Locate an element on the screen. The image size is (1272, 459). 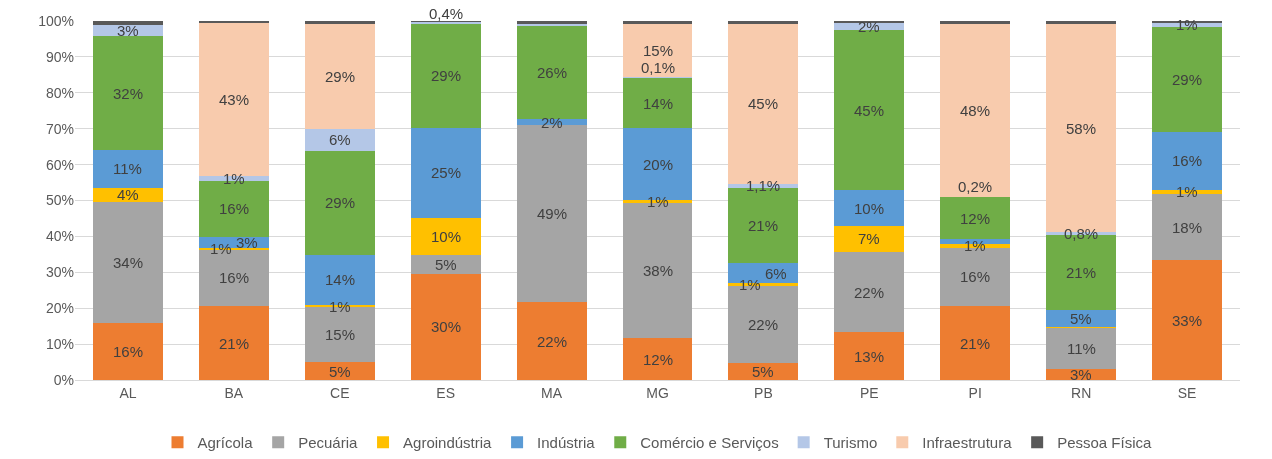
data-label: 38% is located at coordinates (658, 270).